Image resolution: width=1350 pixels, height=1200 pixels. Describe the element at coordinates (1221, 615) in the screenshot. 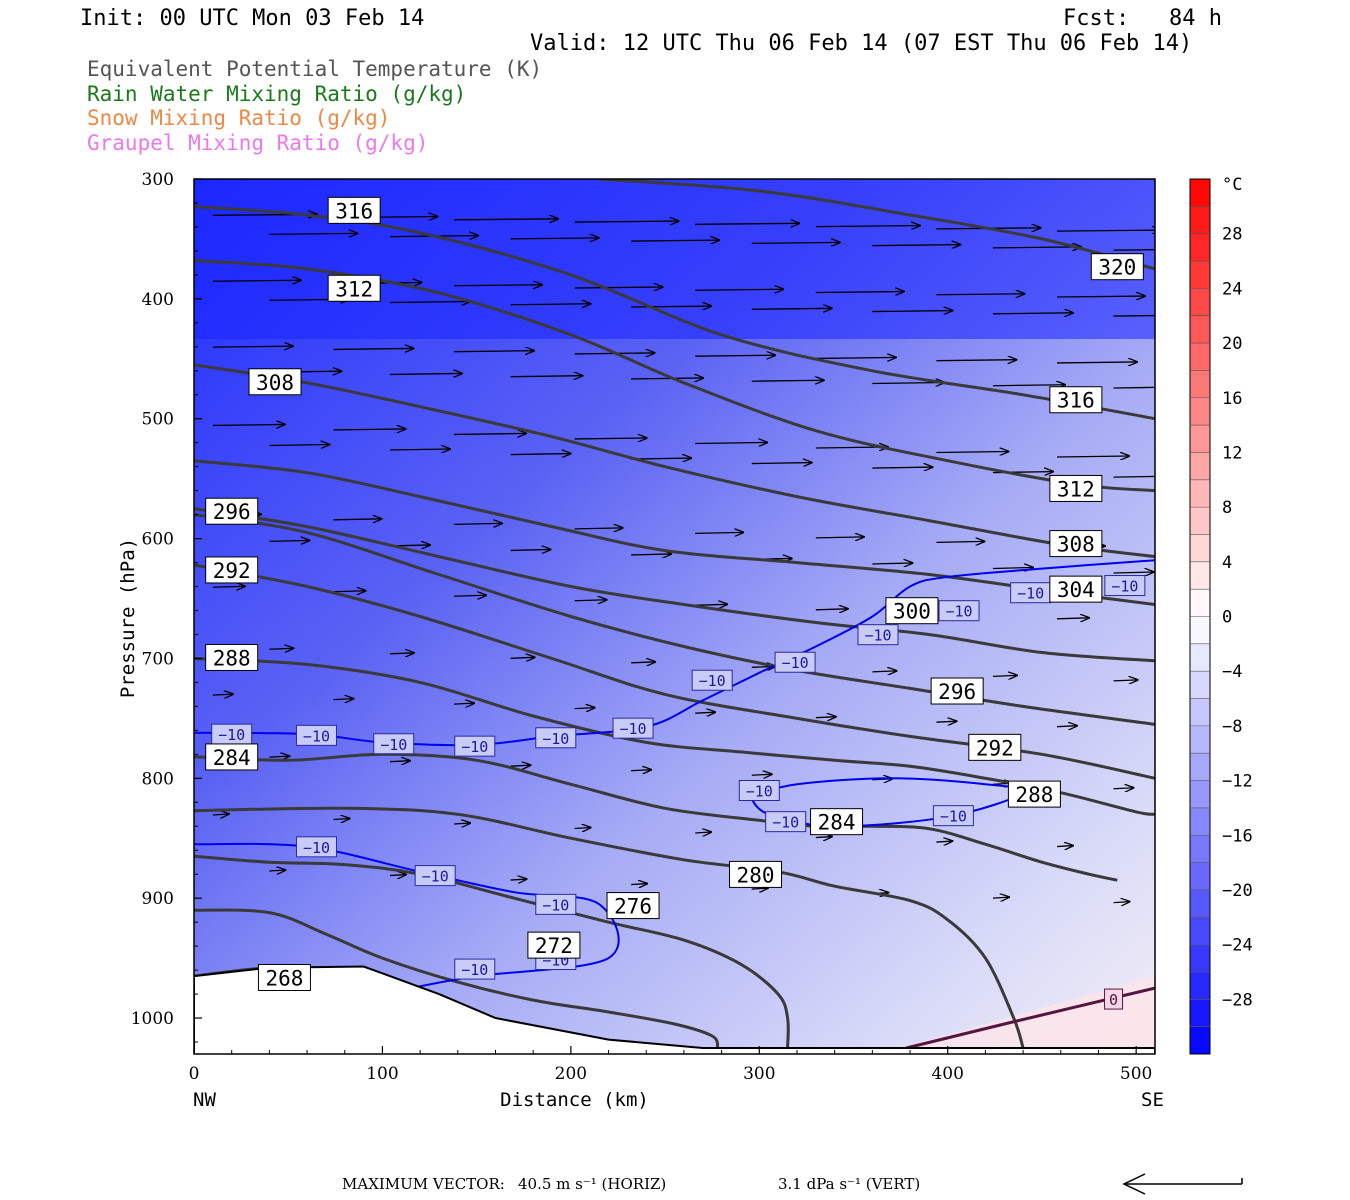

I see `colorbar: 28 24 20 16 12 8 4 0 −4 −8 −12 −16 −20 −24 −28 °C` at that location.